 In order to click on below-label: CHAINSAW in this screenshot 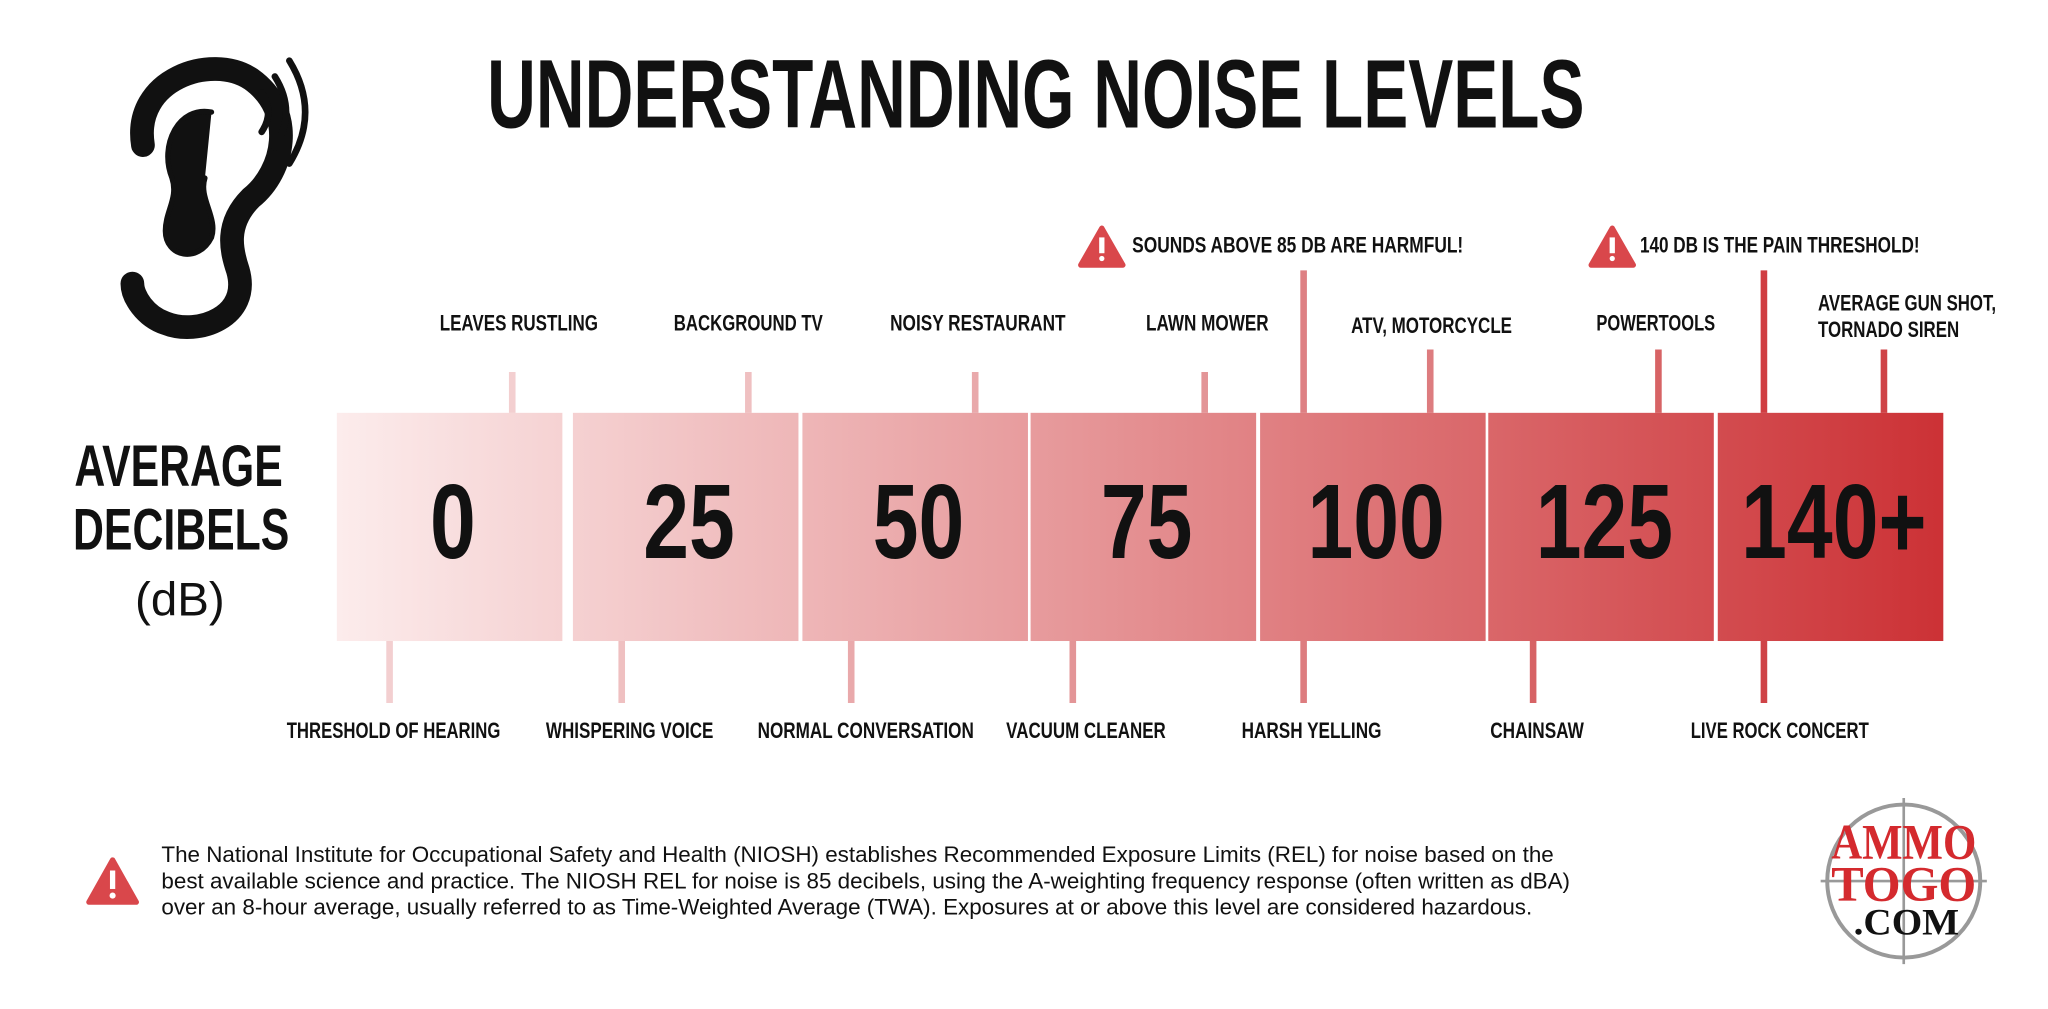, I will do `click(1537, 730)`.